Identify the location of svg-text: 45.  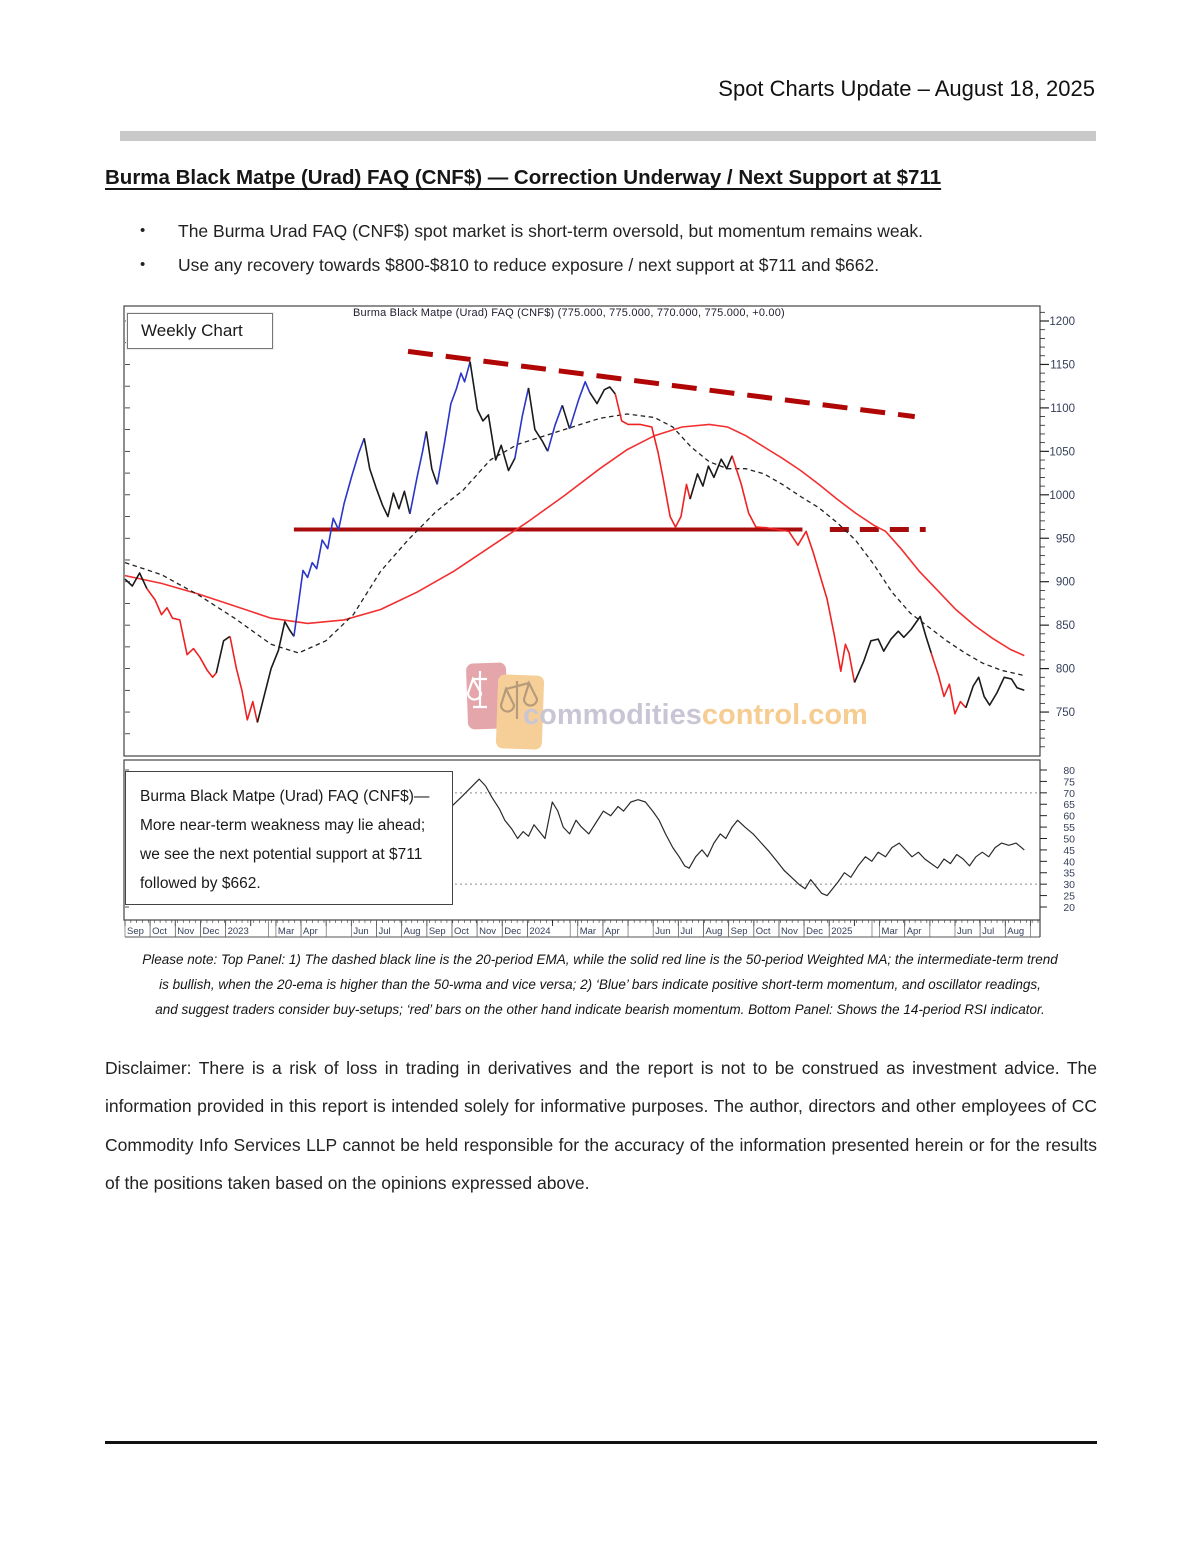
(1069, 851).